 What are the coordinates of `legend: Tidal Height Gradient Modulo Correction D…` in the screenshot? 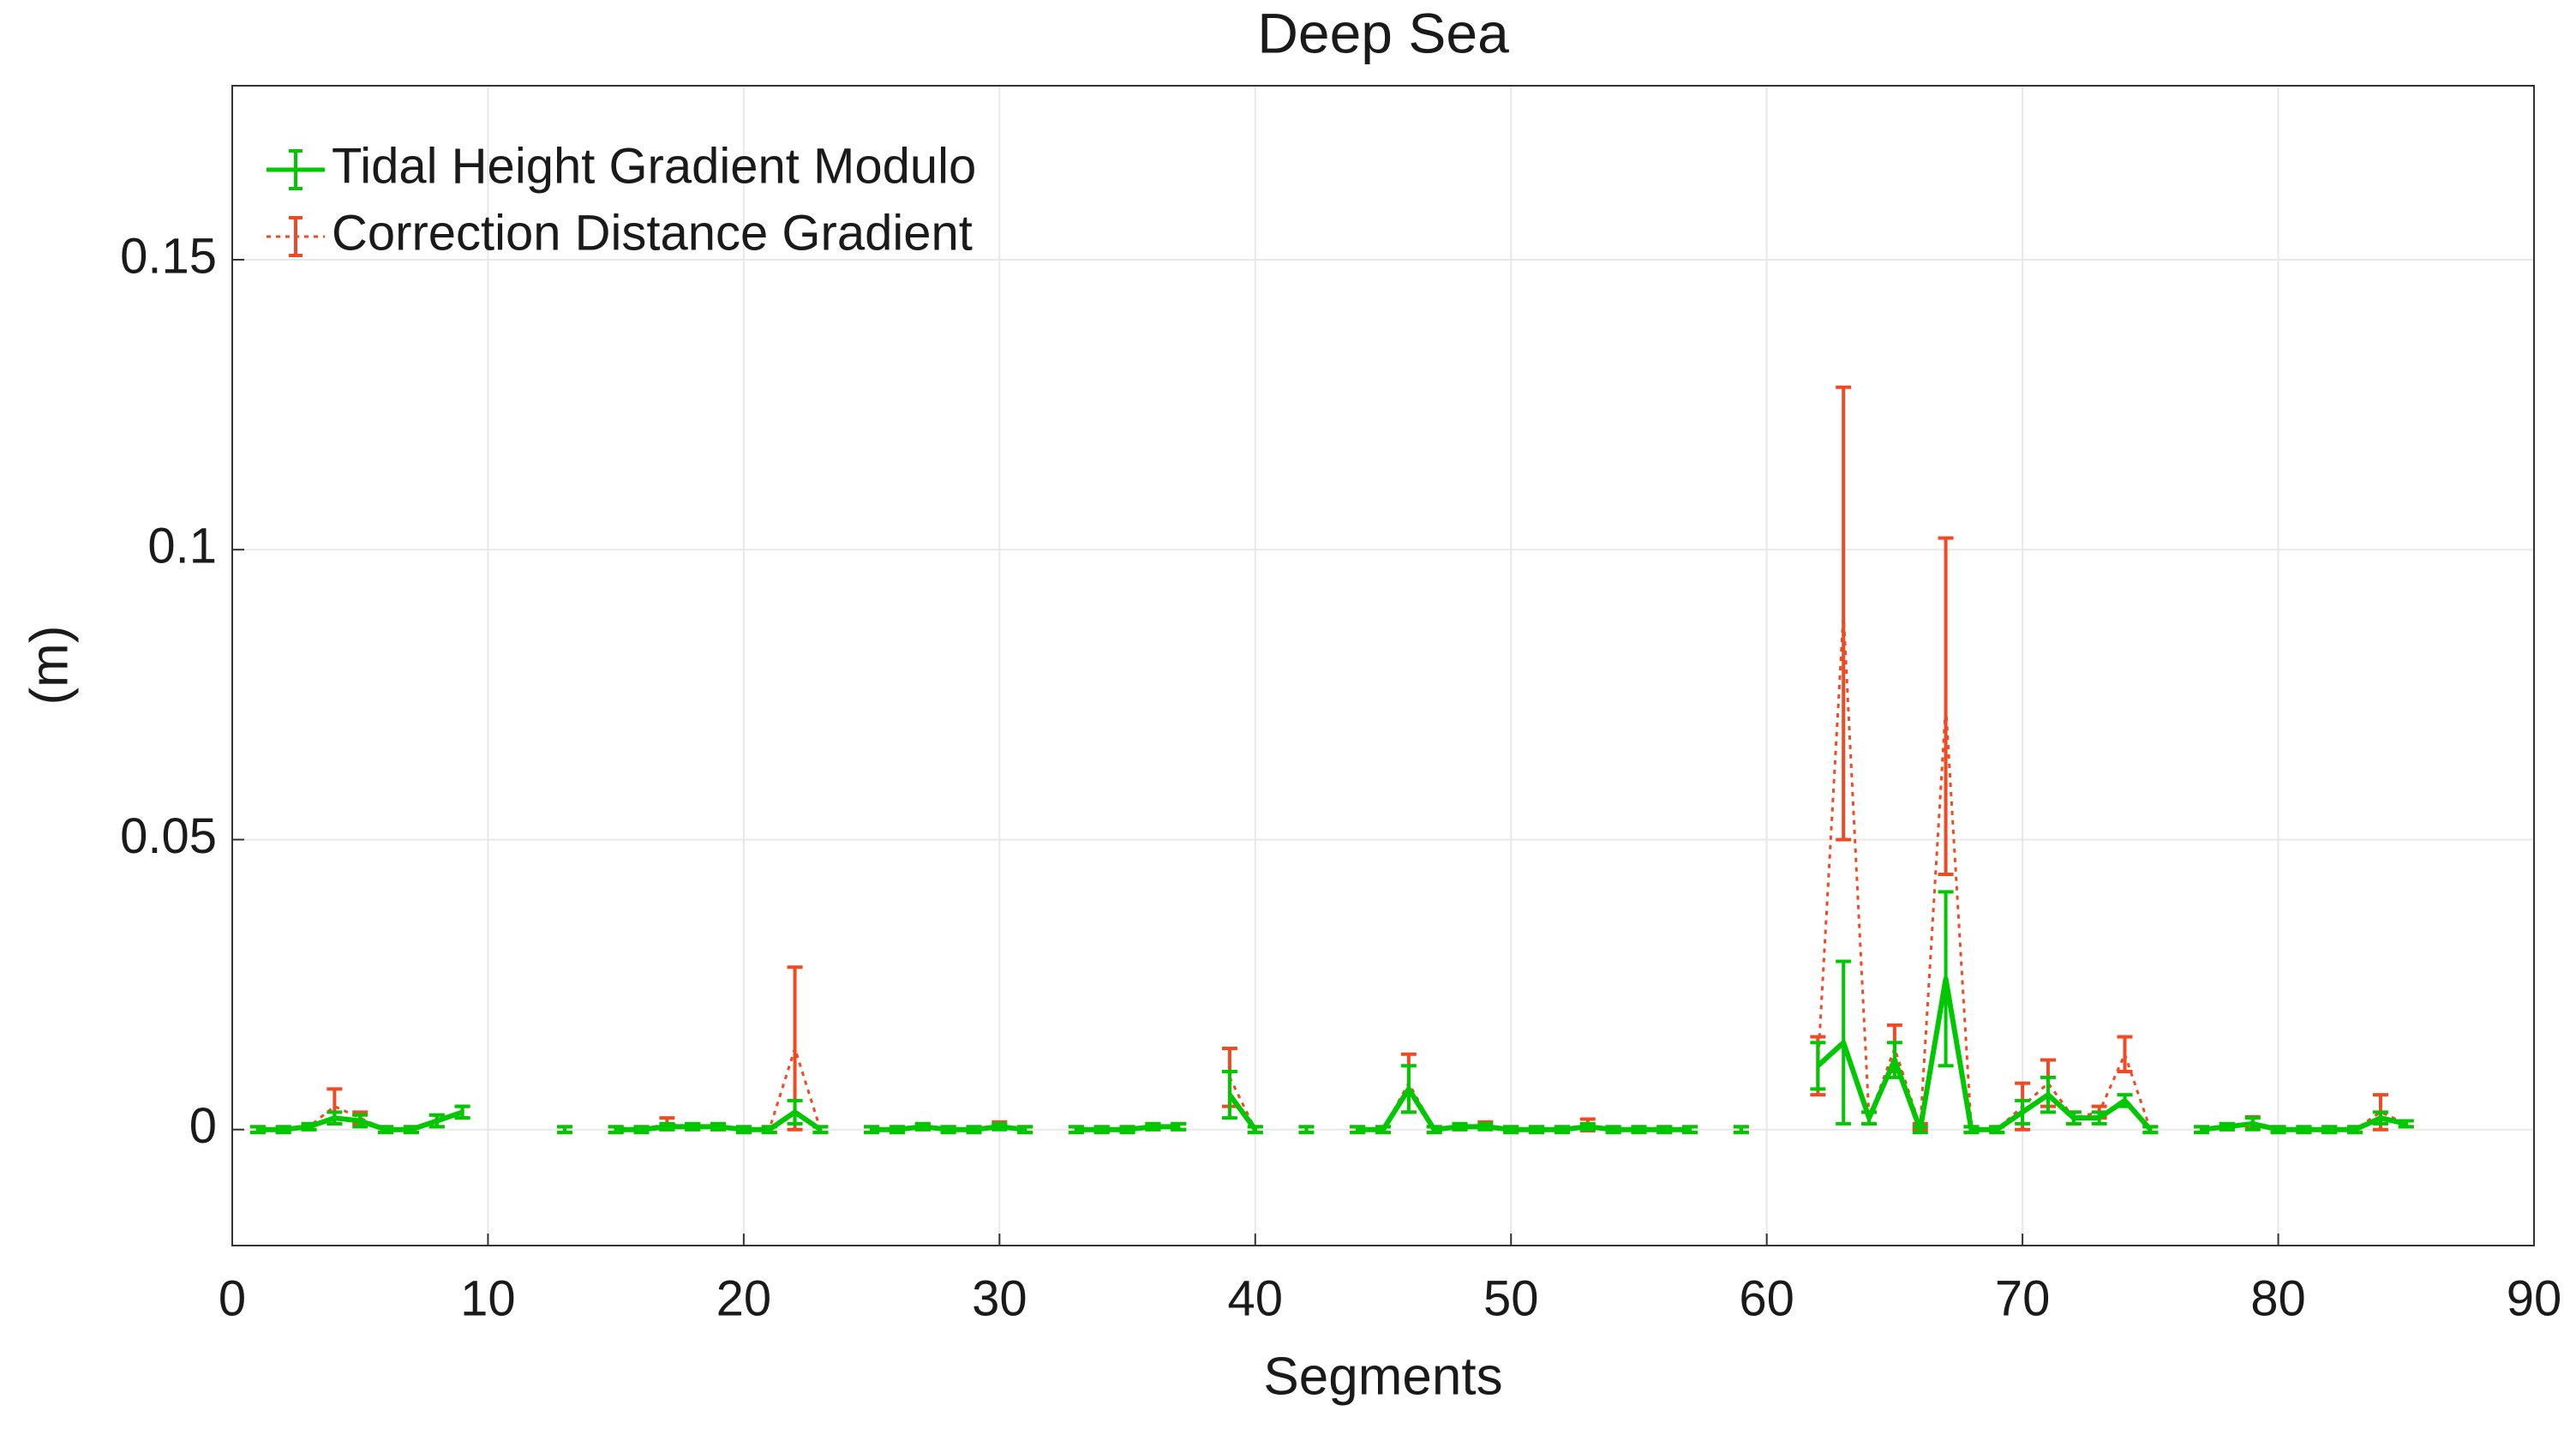 It's located at (621, 199).